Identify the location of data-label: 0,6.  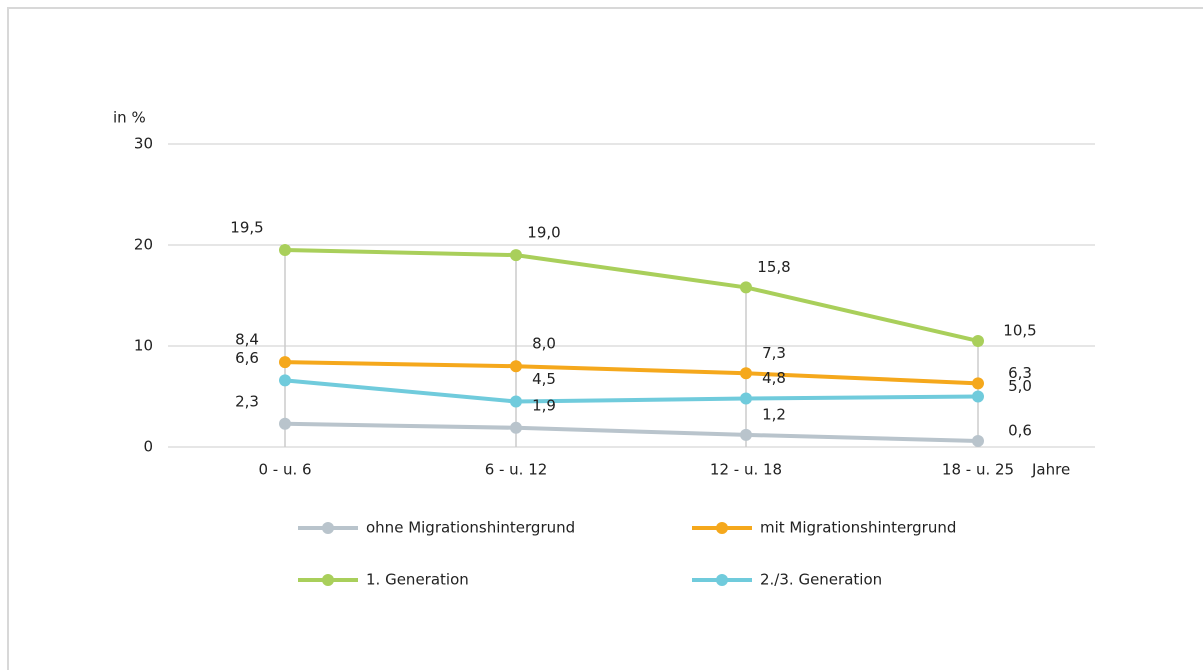
(1020, 430).